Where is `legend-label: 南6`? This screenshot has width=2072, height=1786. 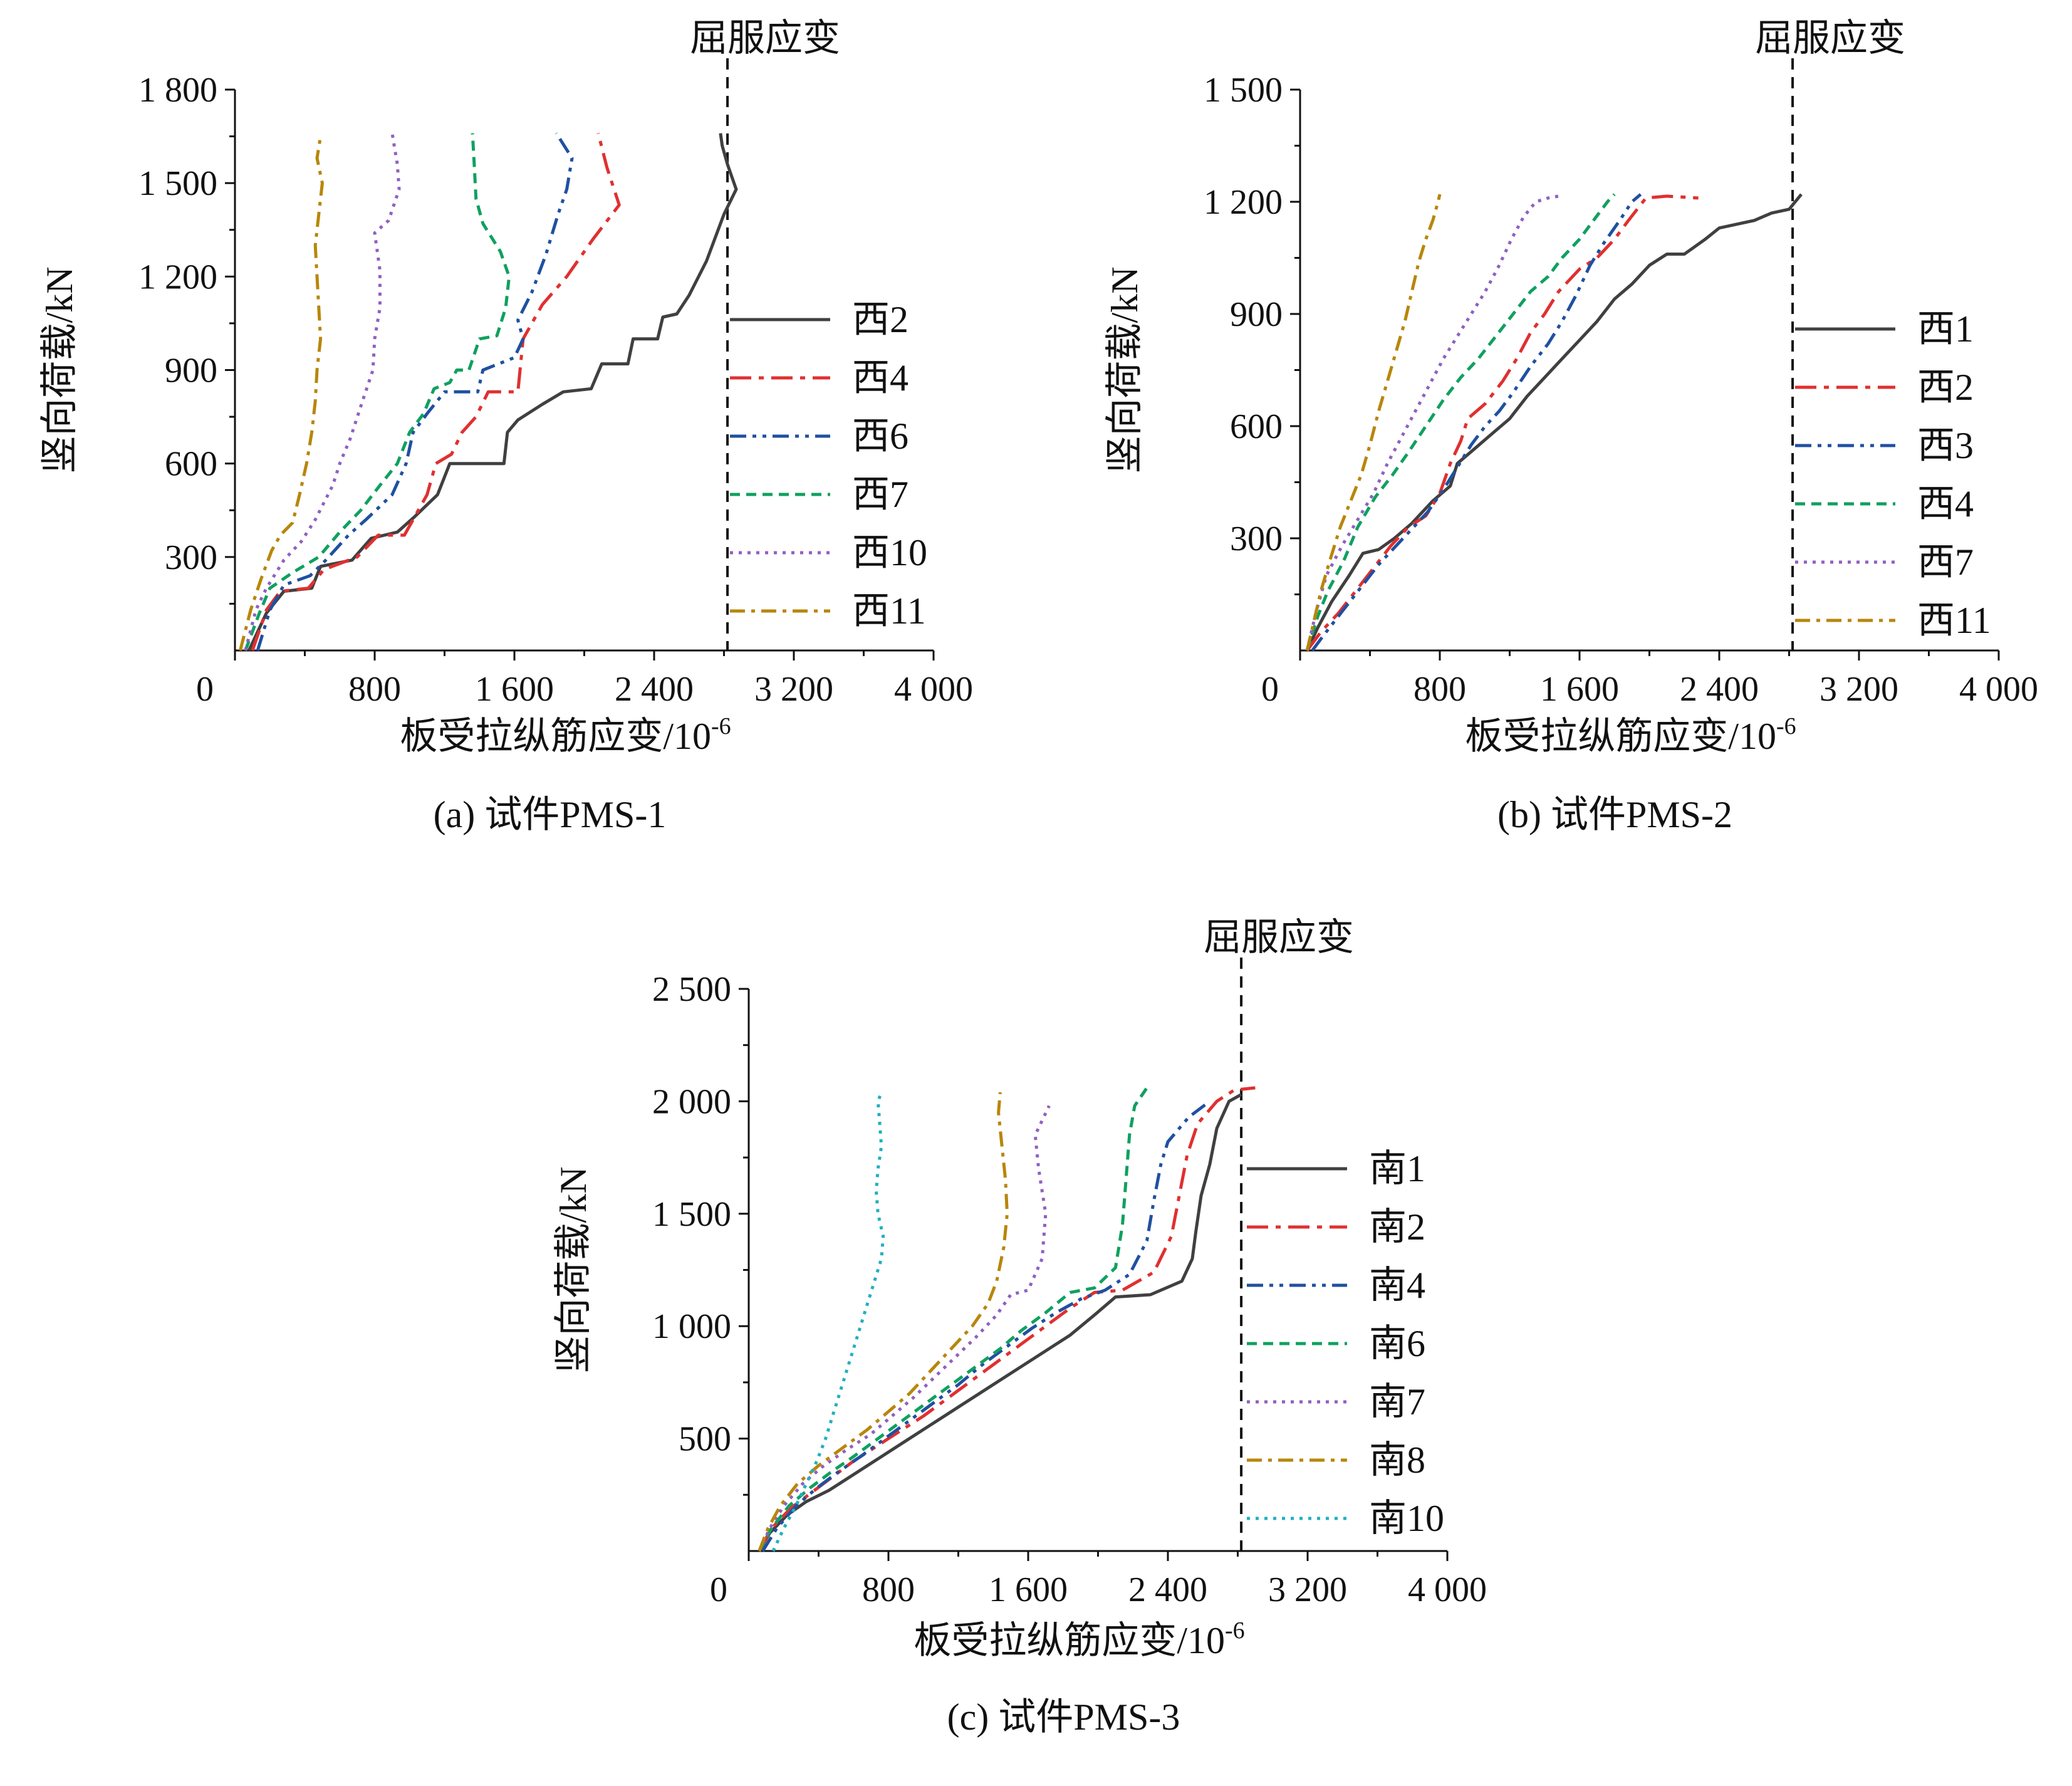 legend-label: 南6 is located at coordinates (1397, 1343).